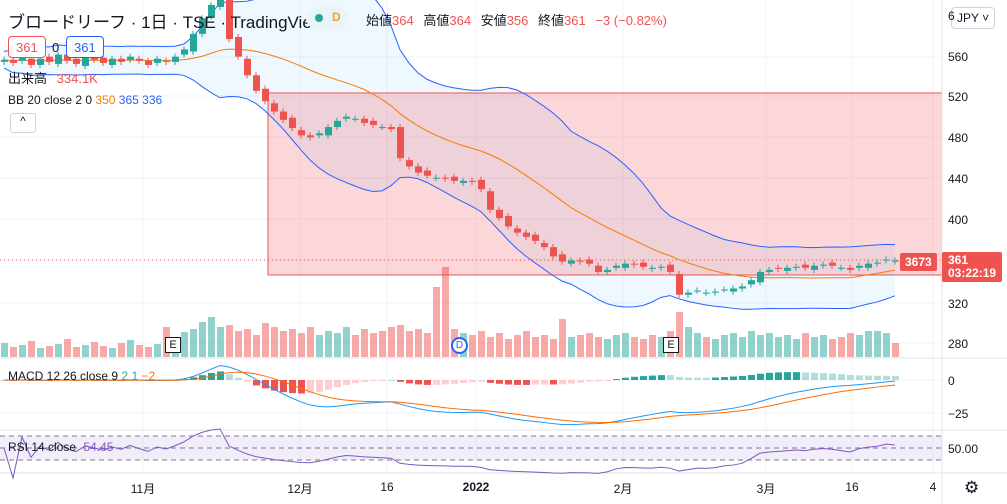 This screenshot has width=1007, height=504. I want to click on price-axis-label: 440, so click(958, 179).